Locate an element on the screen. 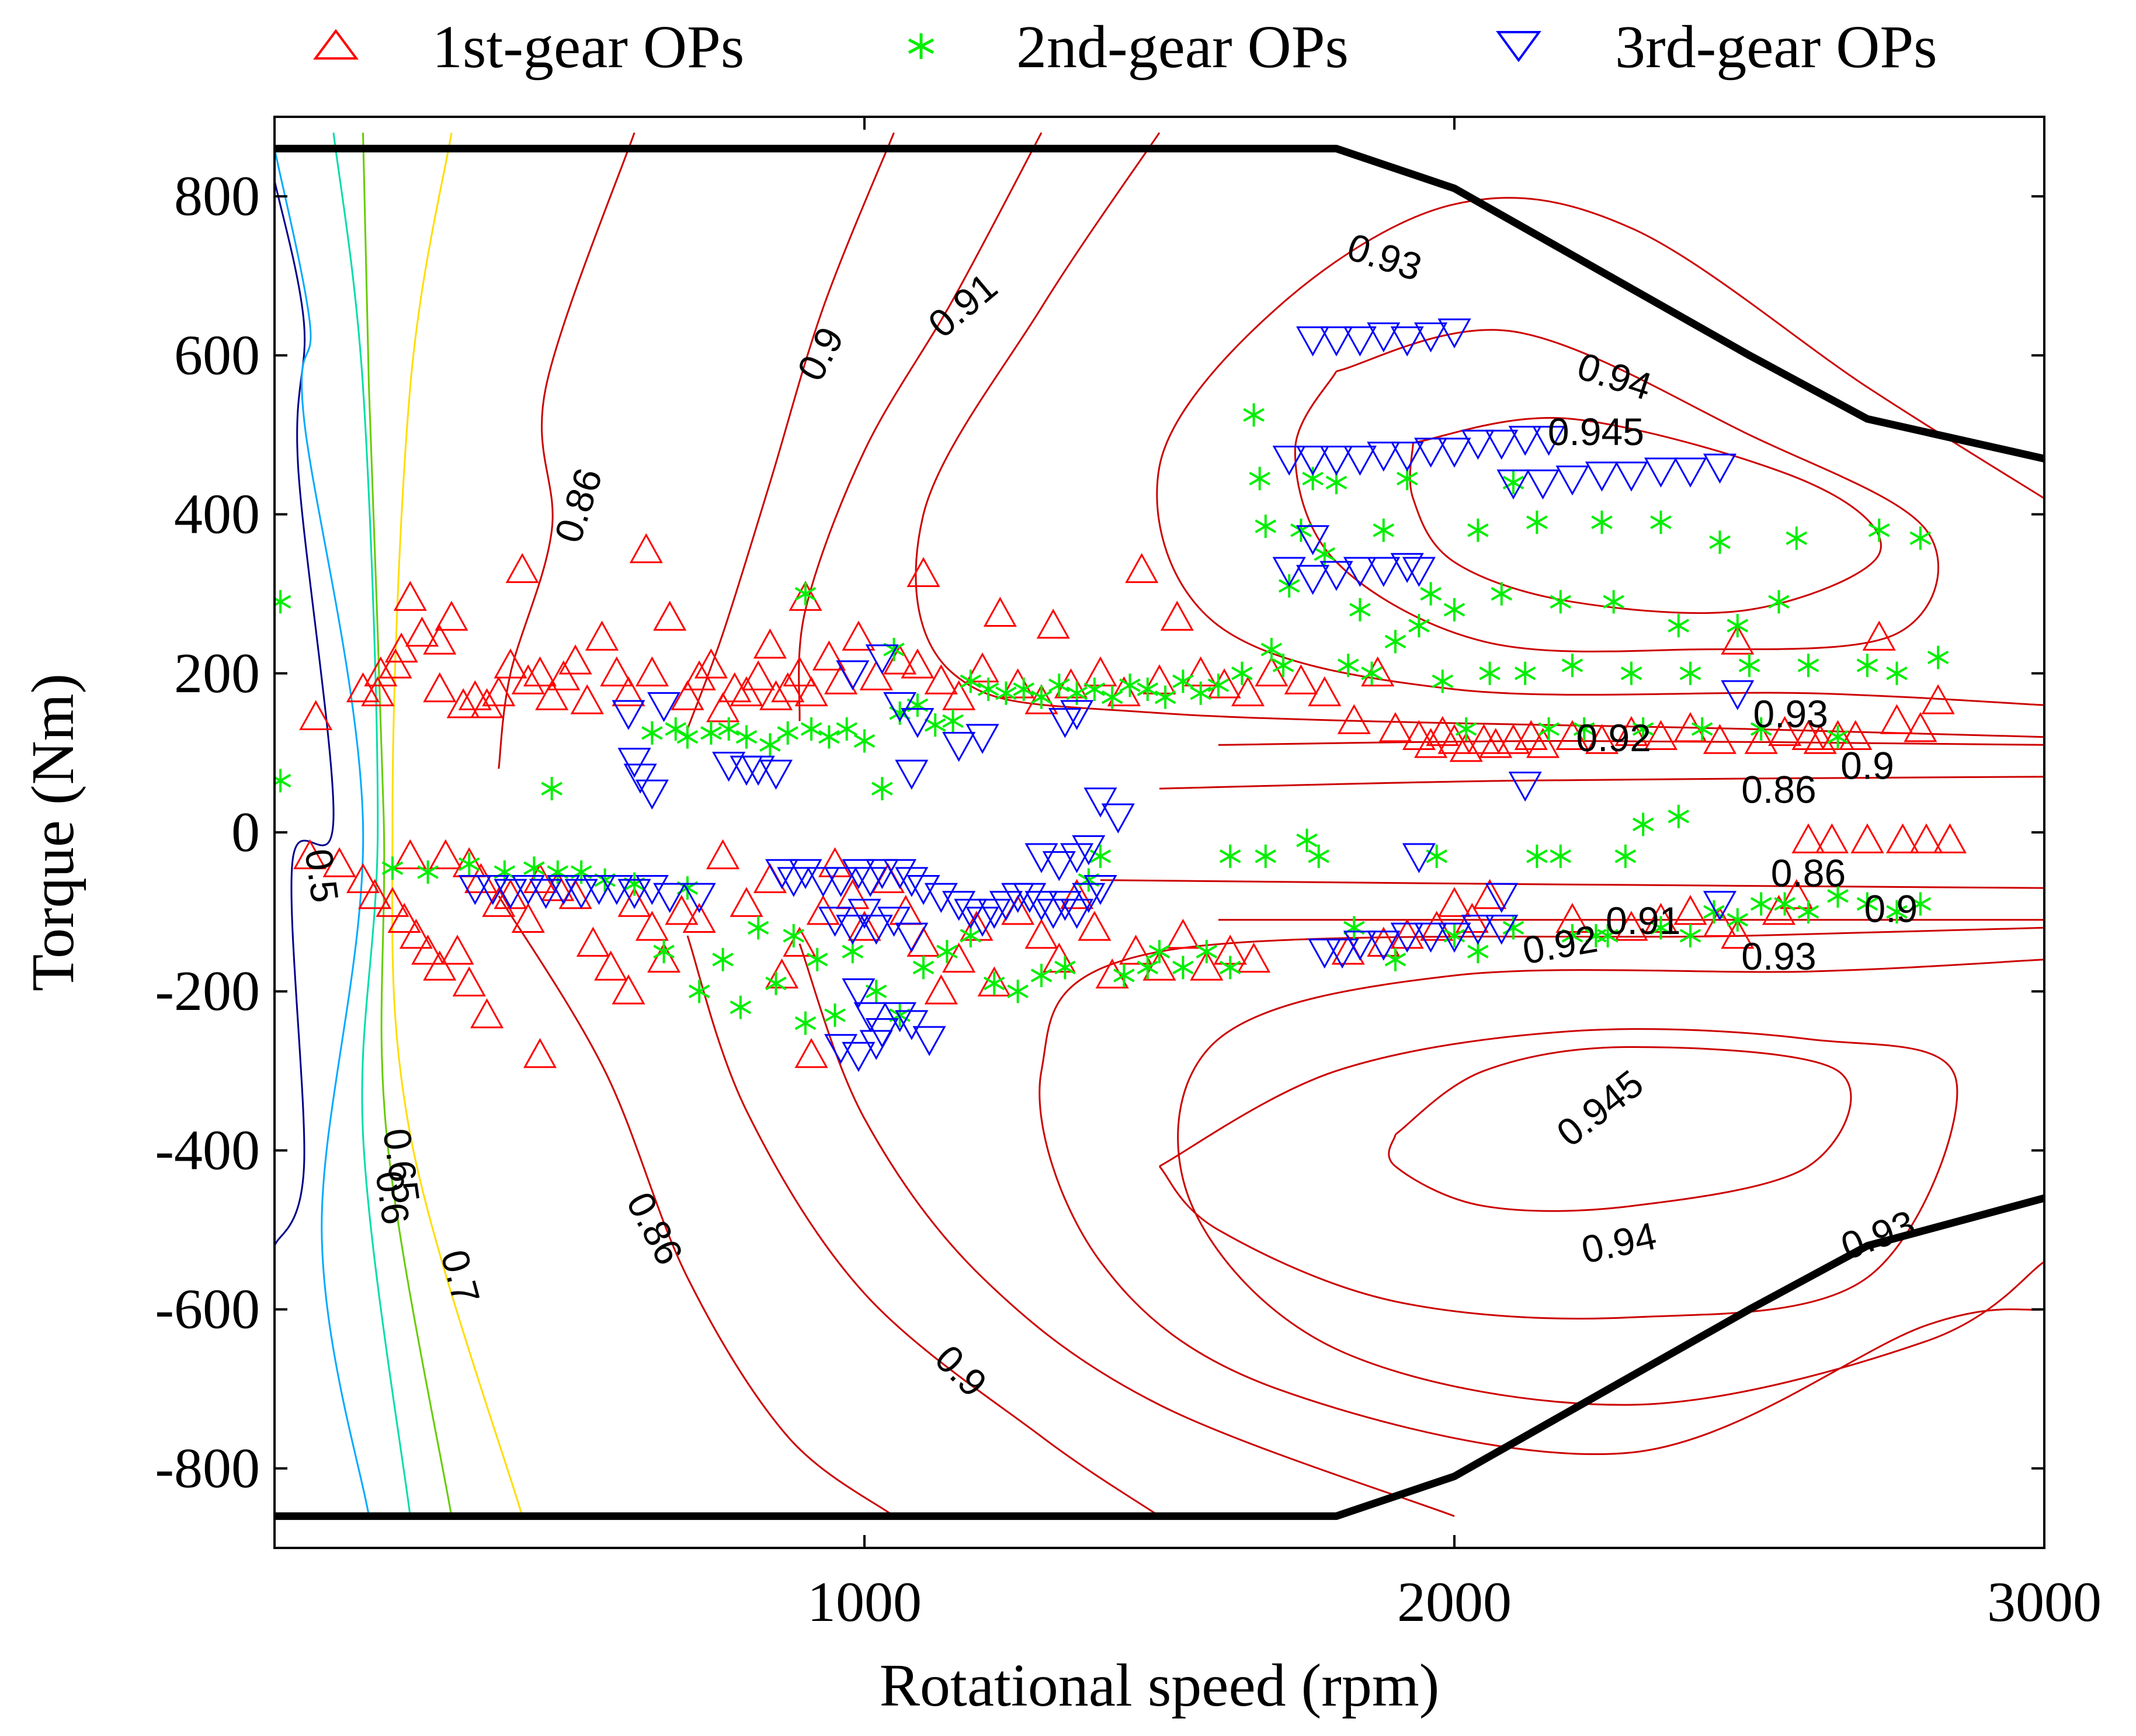 The height and width of the screenshot is (1736, 2136). legend-entry-3rd-gear: 3rd-gear OPs is located at coordinates (1716, 47).